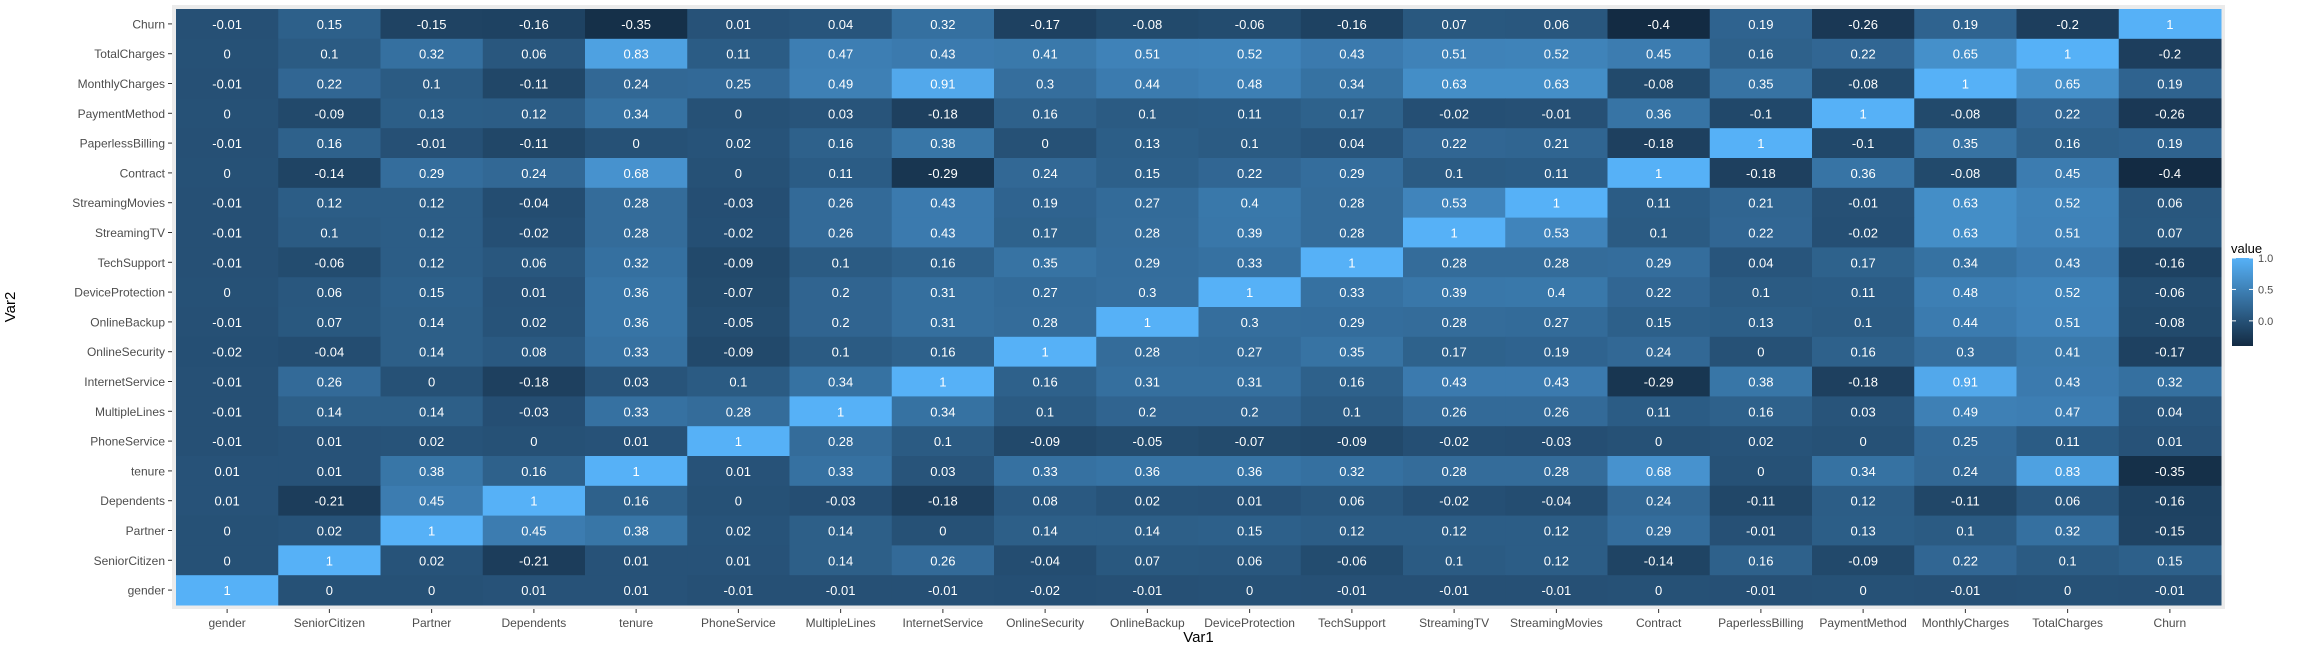 Image resolution: width=2300 pixels, height=655 pixels. Describe the element at coordinates (533, 352) in the screenshot. I see `cell-value-label: 0.08` at that location.